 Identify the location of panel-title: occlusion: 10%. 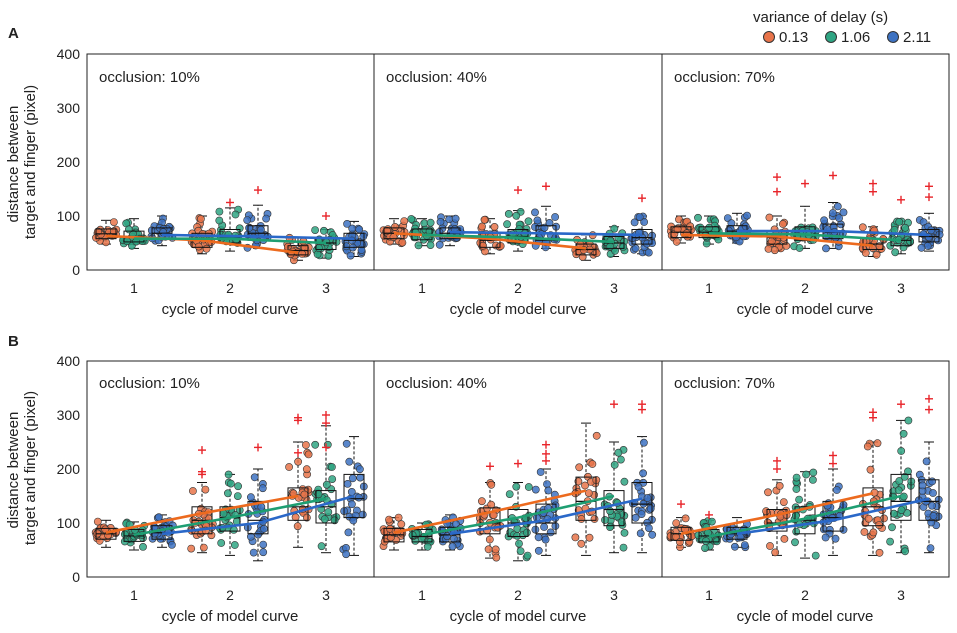
(149, 77).